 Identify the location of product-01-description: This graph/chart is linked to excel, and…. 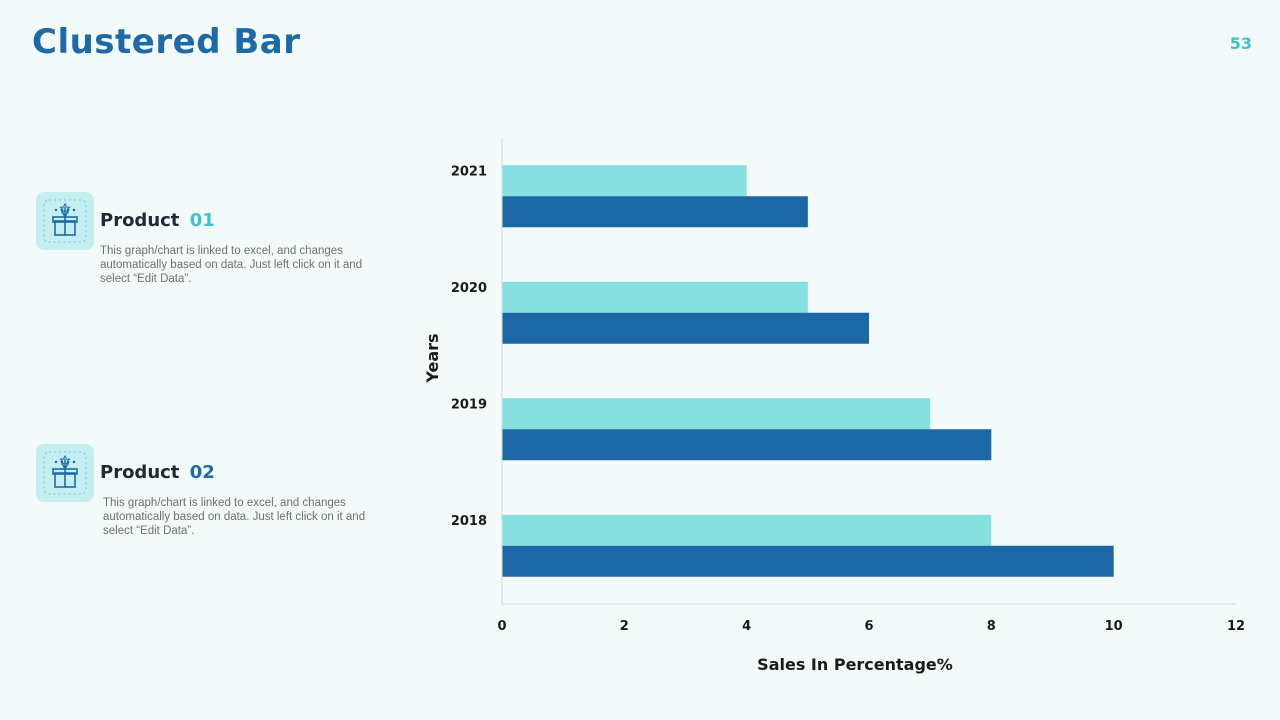
(231, 265).